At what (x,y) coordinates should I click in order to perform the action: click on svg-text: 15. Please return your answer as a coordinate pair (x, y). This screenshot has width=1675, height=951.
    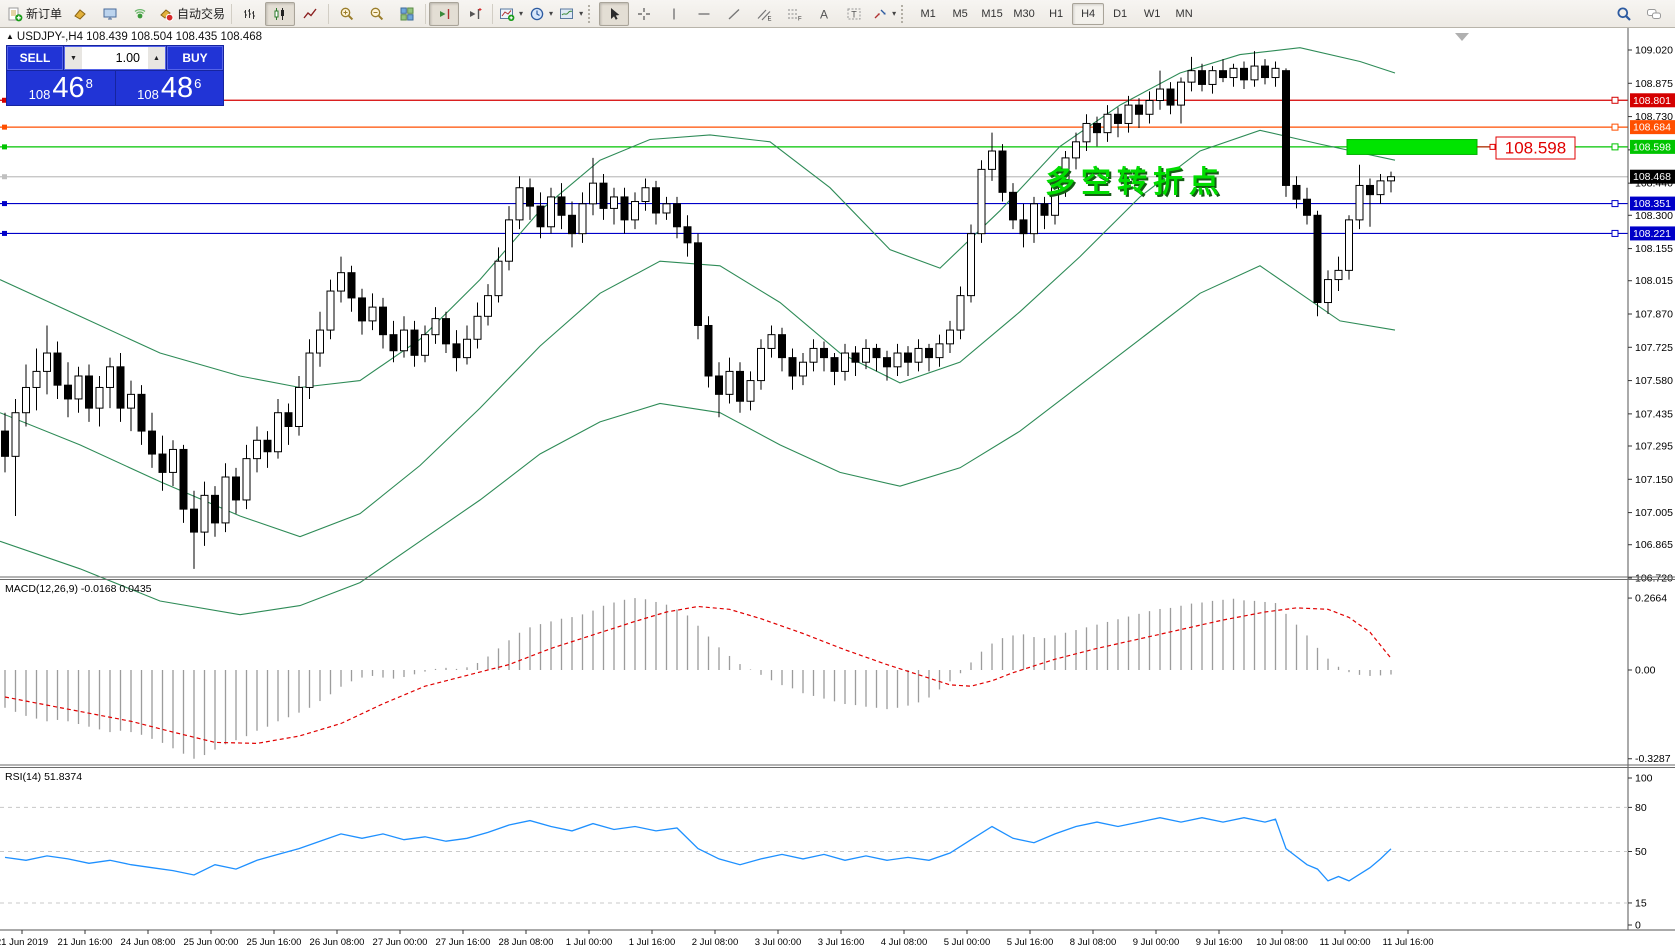
    Looking at the image, I should click on (1641, 903).